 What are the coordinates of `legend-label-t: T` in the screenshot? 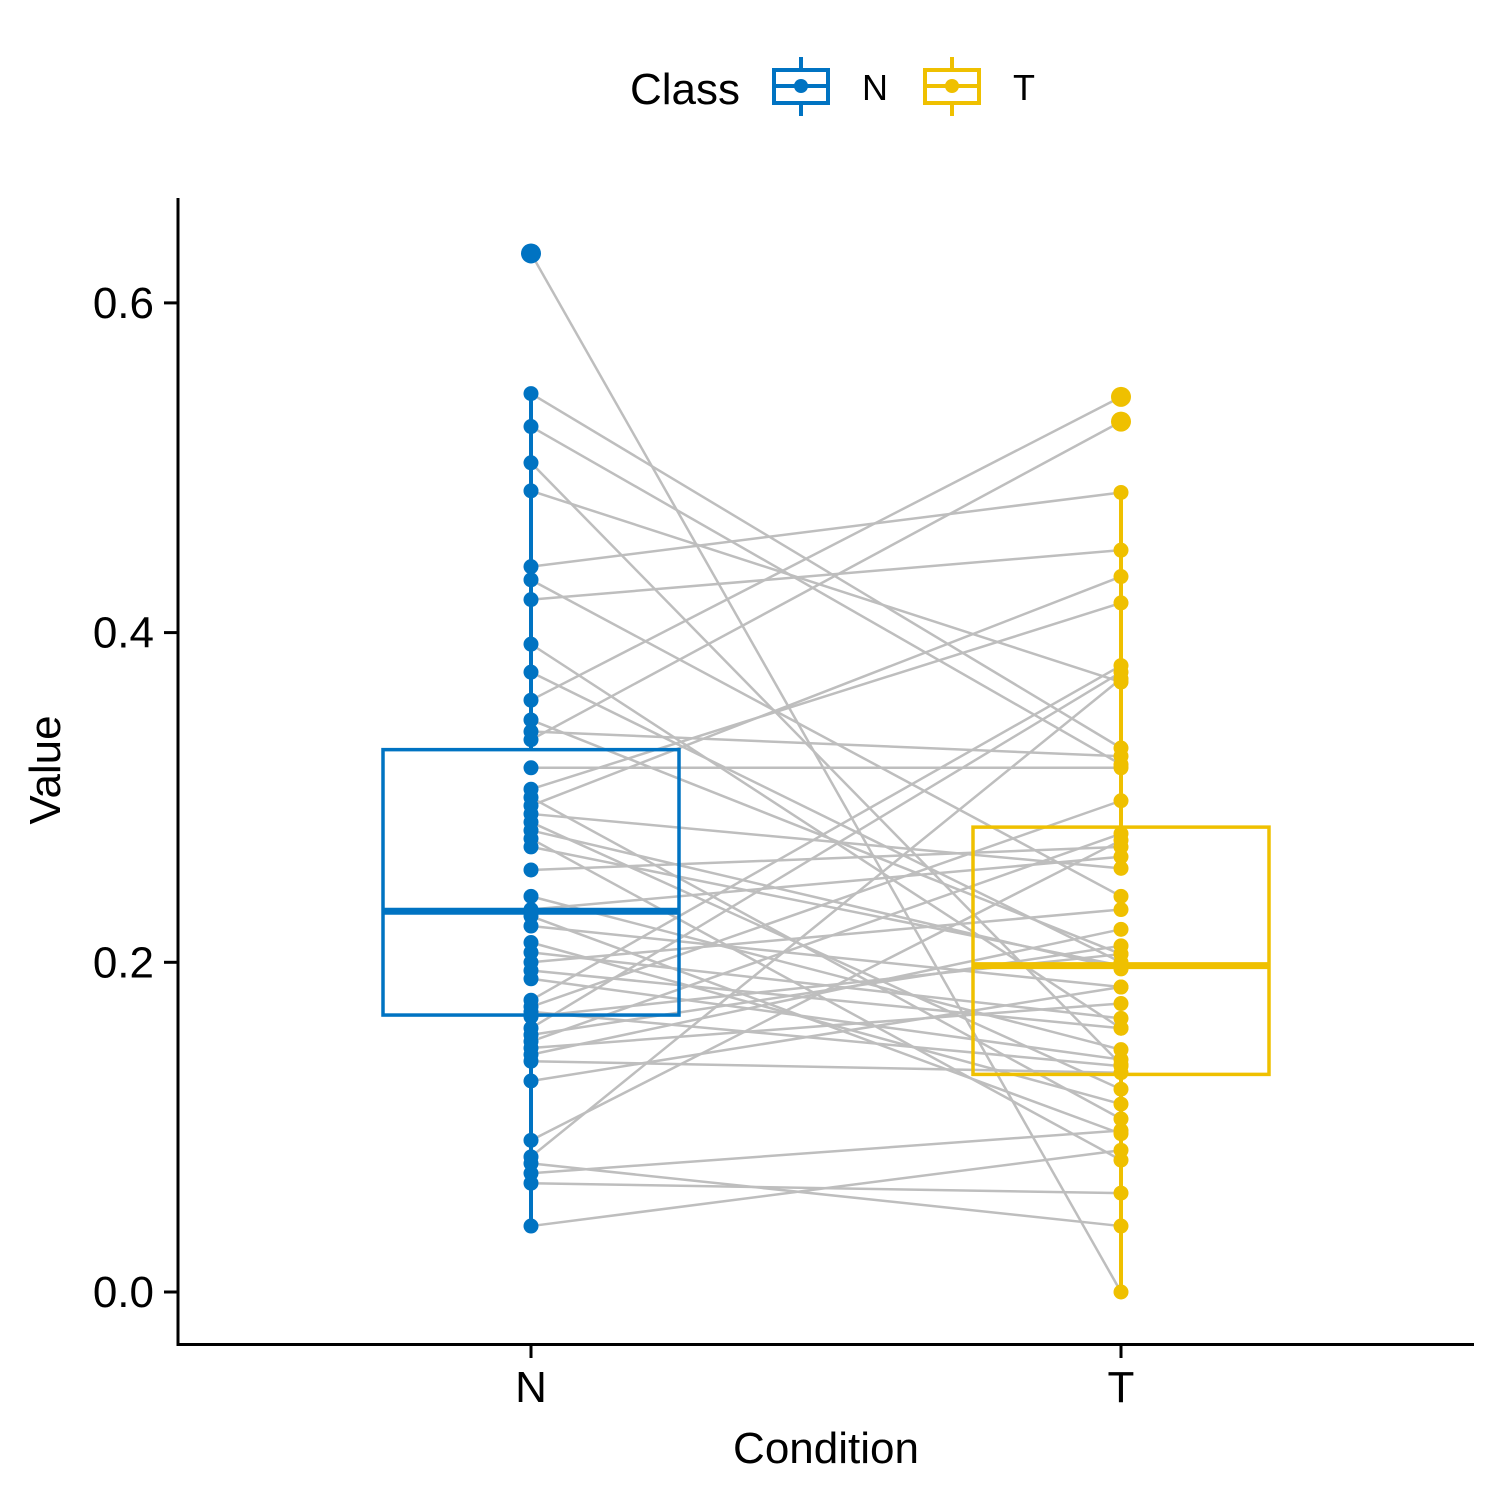 It's located at (1024, 87).